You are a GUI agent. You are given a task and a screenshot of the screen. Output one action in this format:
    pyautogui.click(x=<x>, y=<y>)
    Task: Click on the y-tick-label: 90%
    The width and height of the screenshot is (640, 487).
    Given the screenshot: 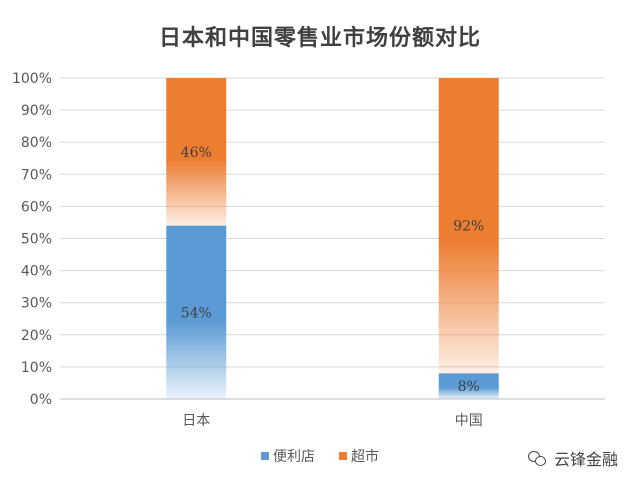 What is the action you would take?
    pyautogui.click(x=36, y=111)
    